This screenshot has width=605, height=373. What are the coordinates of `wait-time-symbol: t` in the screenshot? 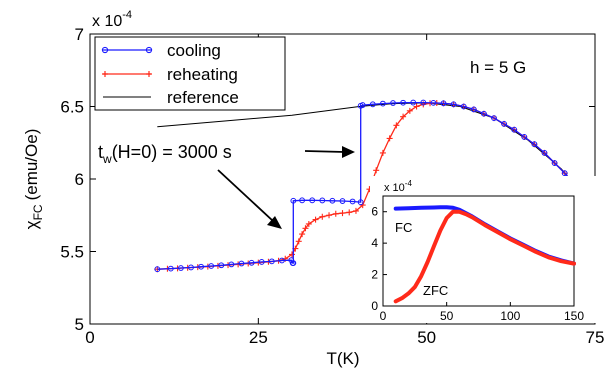 It's located at (100, 152).